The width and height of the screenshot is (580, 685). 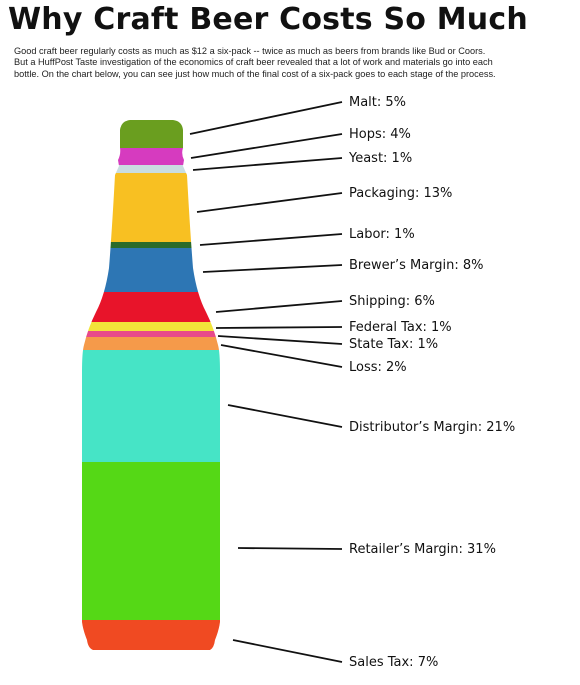 I want to click on segment-malt, so click(x=151, y=134).